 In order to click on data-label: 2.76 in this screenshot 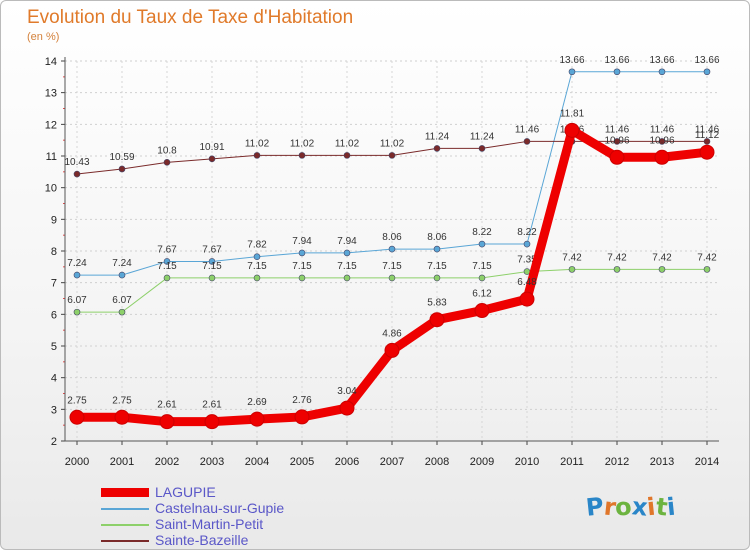, I will do `click(302, 400)`.